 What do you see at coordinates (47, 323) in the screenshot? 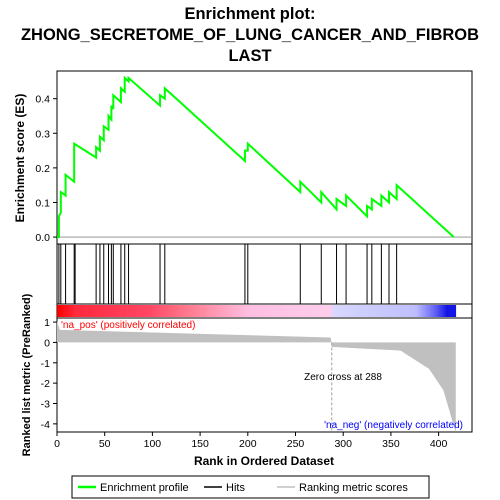
I see `metric-y-tick-label: 1` at bounding box center [47, 323].